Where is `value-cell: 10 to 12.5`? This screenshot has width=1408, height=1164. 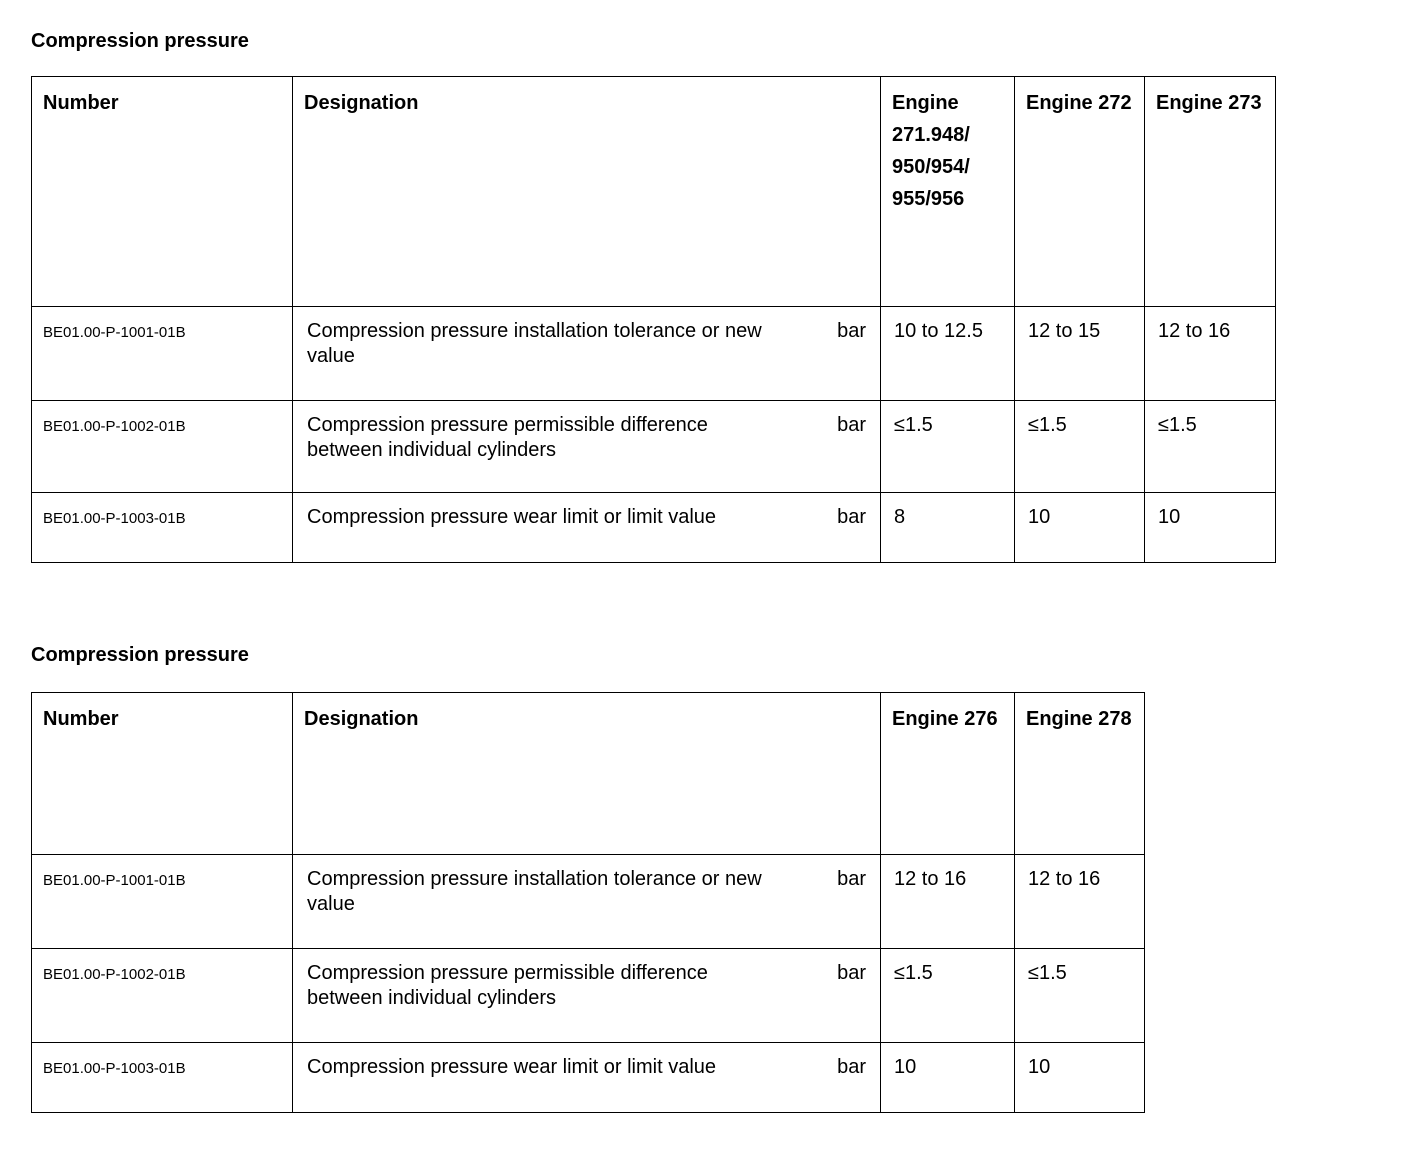
value-cell: 10 to 12.5 is located at coordinates (947, 353).